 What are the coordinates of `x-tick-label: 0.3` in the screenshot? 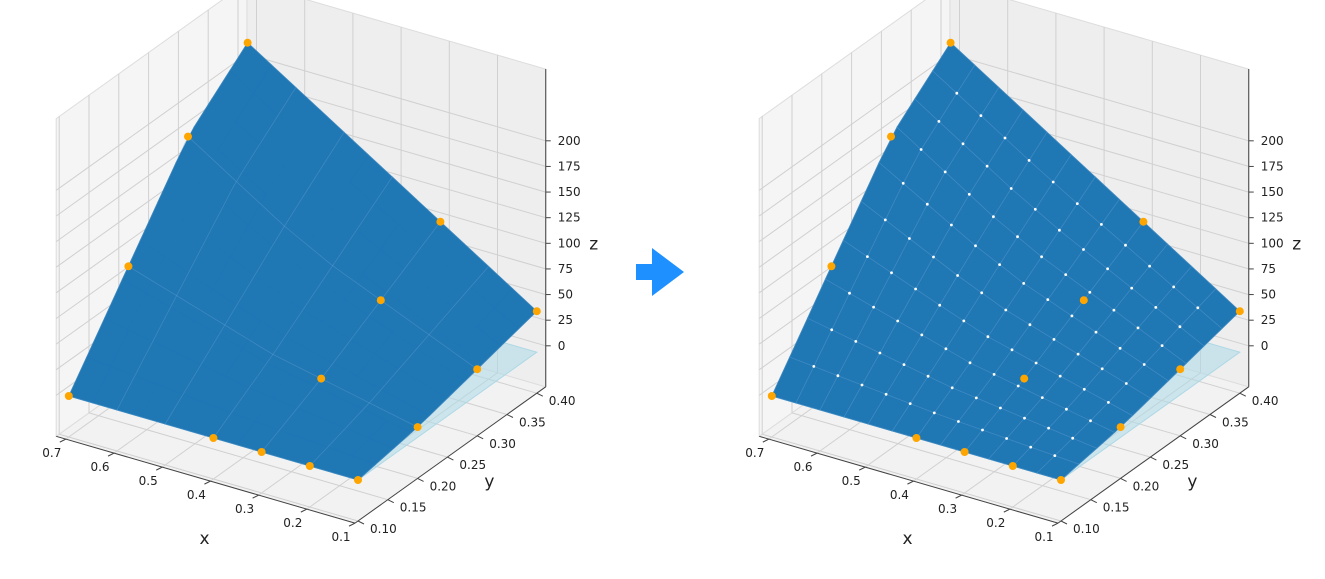 It's located at (947, 509).